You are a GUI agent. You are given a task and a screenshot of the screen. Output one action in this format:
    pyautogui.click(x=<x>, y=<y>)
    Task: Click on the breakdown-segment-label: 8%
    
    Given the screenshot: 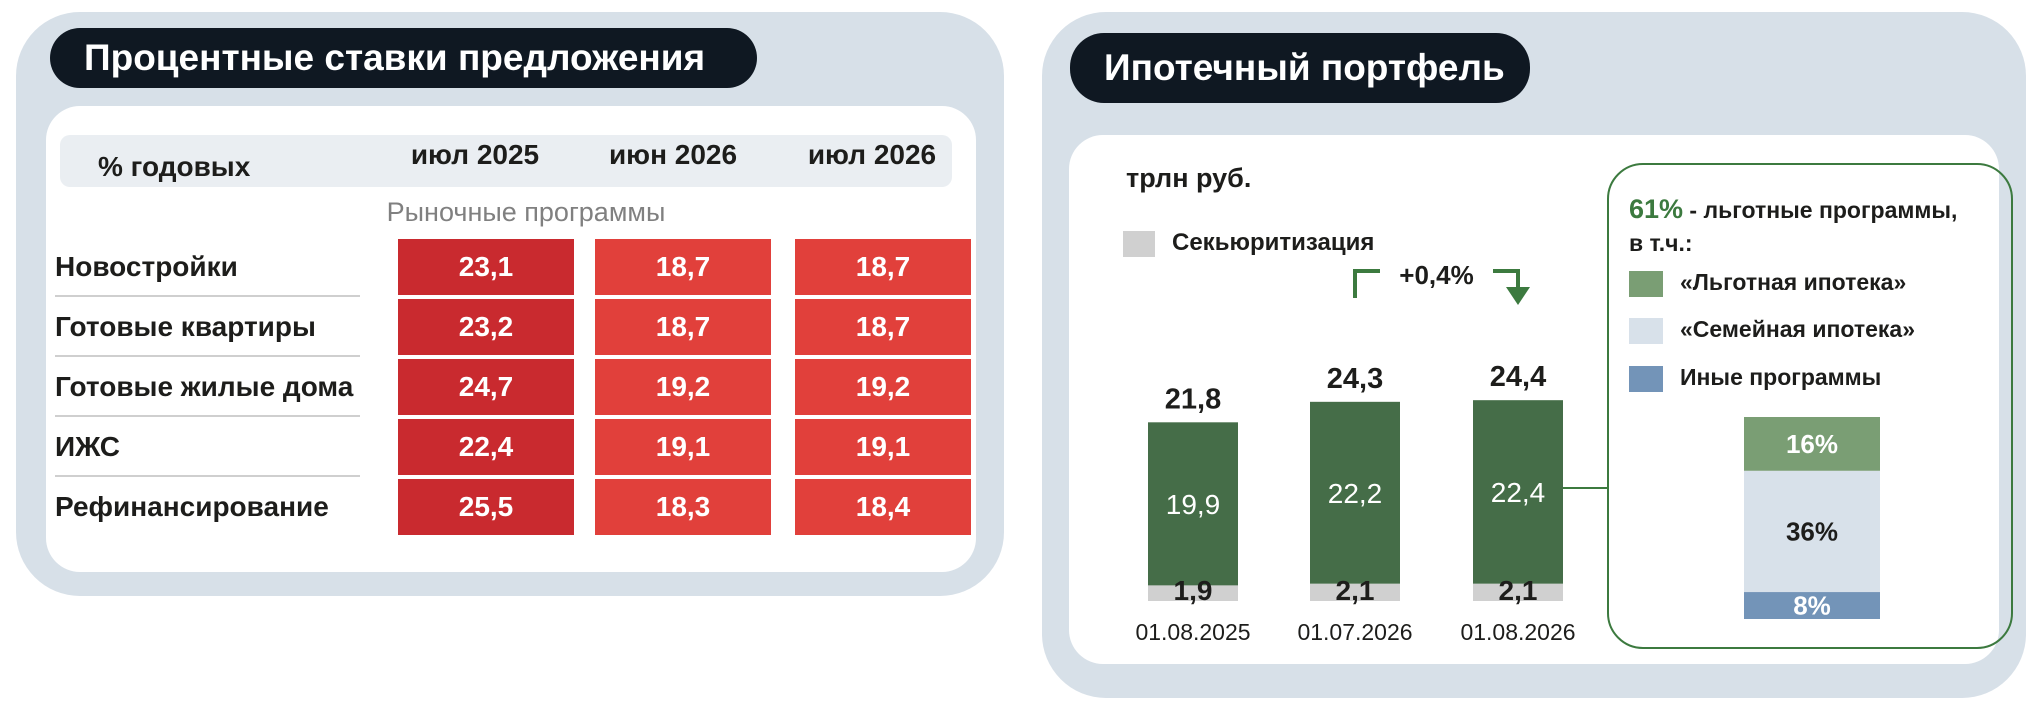 What is the action you would take?
    pyautogui.click(x=1812, y=606)
    